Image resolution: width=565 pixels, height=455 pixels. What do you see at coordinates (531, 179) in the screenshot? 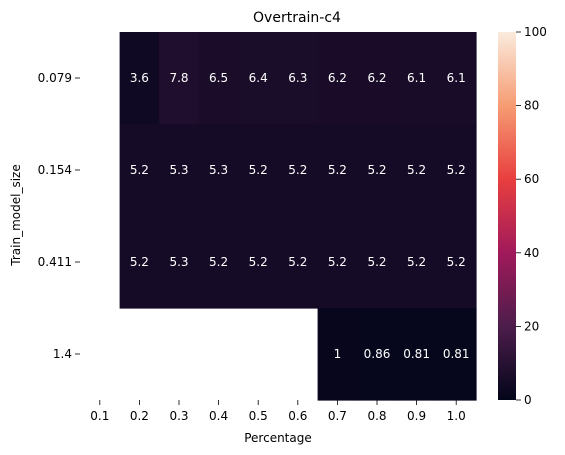
I see `colorbar-tick-label: 60` at bounding box center [531, 179].